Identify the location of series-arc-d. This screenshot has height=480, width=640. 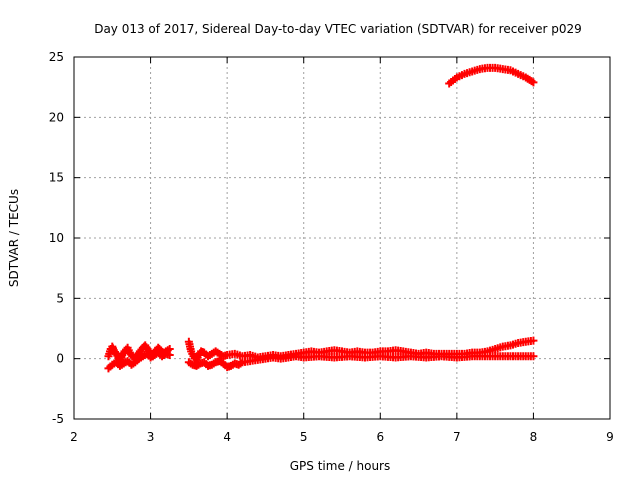
(227, 363).